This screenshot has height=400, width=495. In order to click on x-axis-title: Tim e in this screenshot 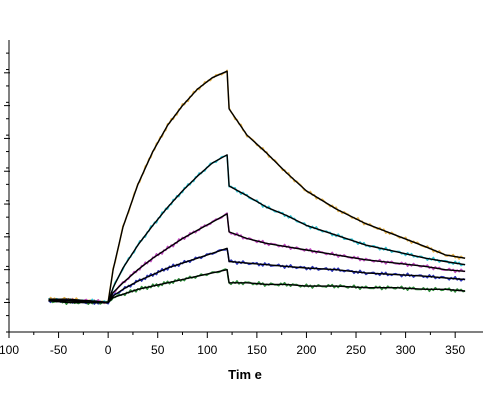, I will do `click(245, 374)`.